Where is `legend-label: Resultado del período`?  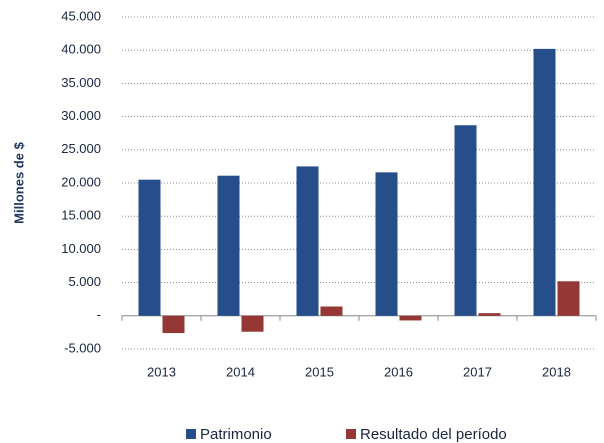
legend-label: Resultado del período is located at coordinates (433, 434).